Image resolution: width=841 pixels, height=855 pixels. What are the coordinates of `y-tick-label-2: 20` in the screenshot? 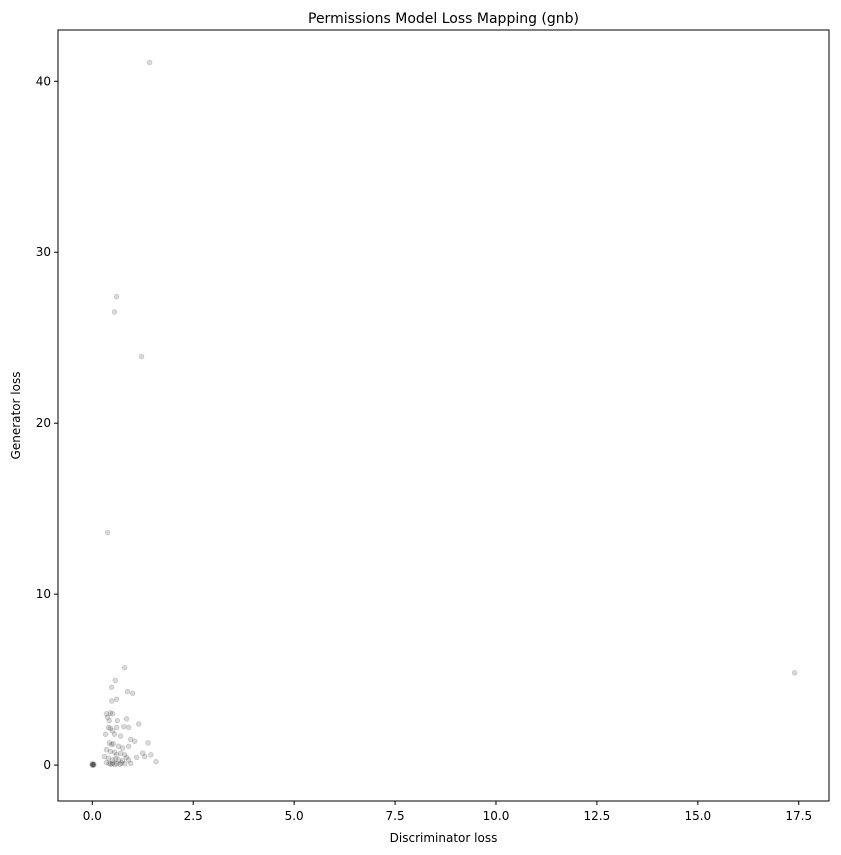 It's located at (43, 423).